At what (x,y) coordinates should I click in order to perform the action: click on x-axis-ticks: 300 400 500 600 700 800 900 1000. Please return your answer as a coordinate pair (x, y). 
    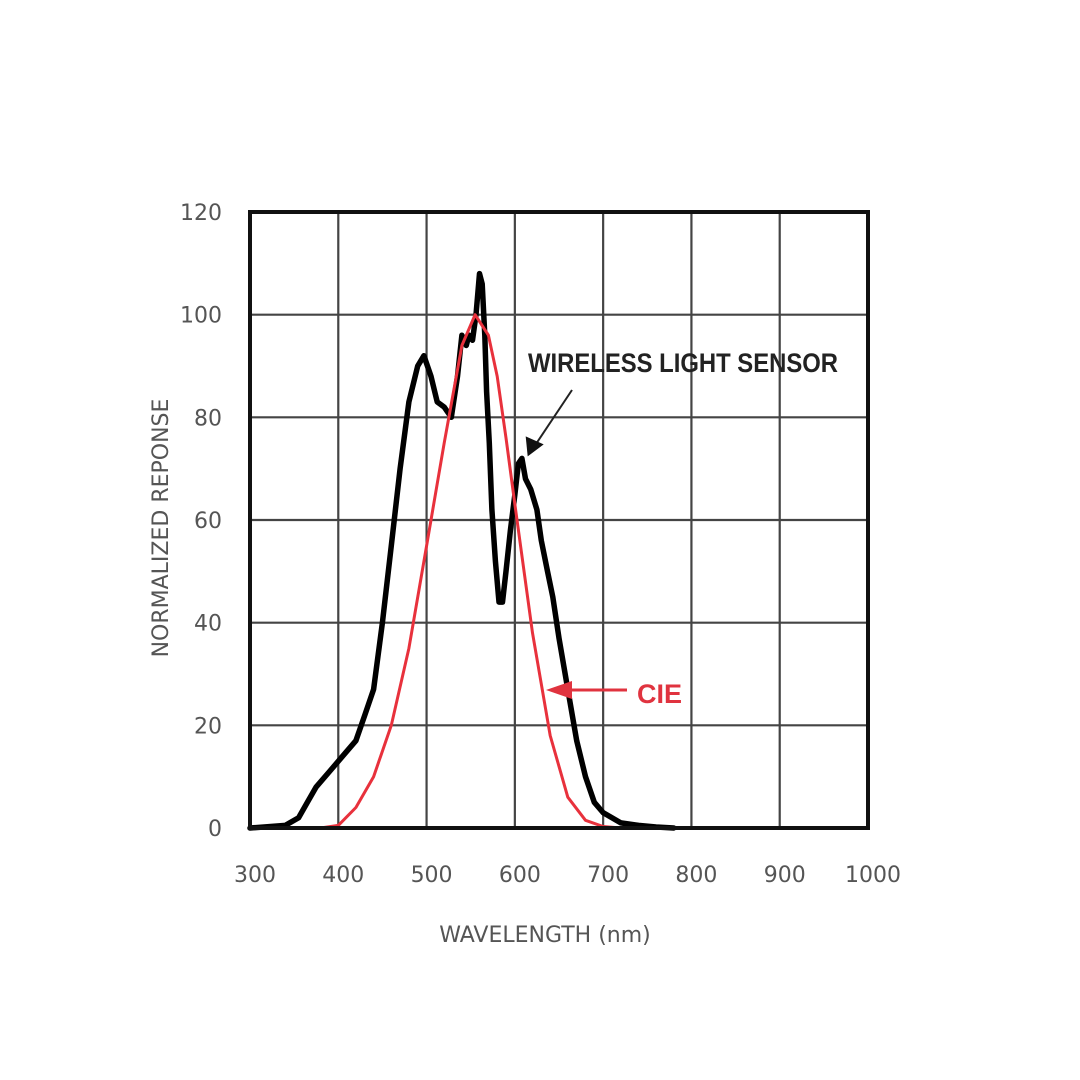
    Looking at the image, I should click on (567, 875).